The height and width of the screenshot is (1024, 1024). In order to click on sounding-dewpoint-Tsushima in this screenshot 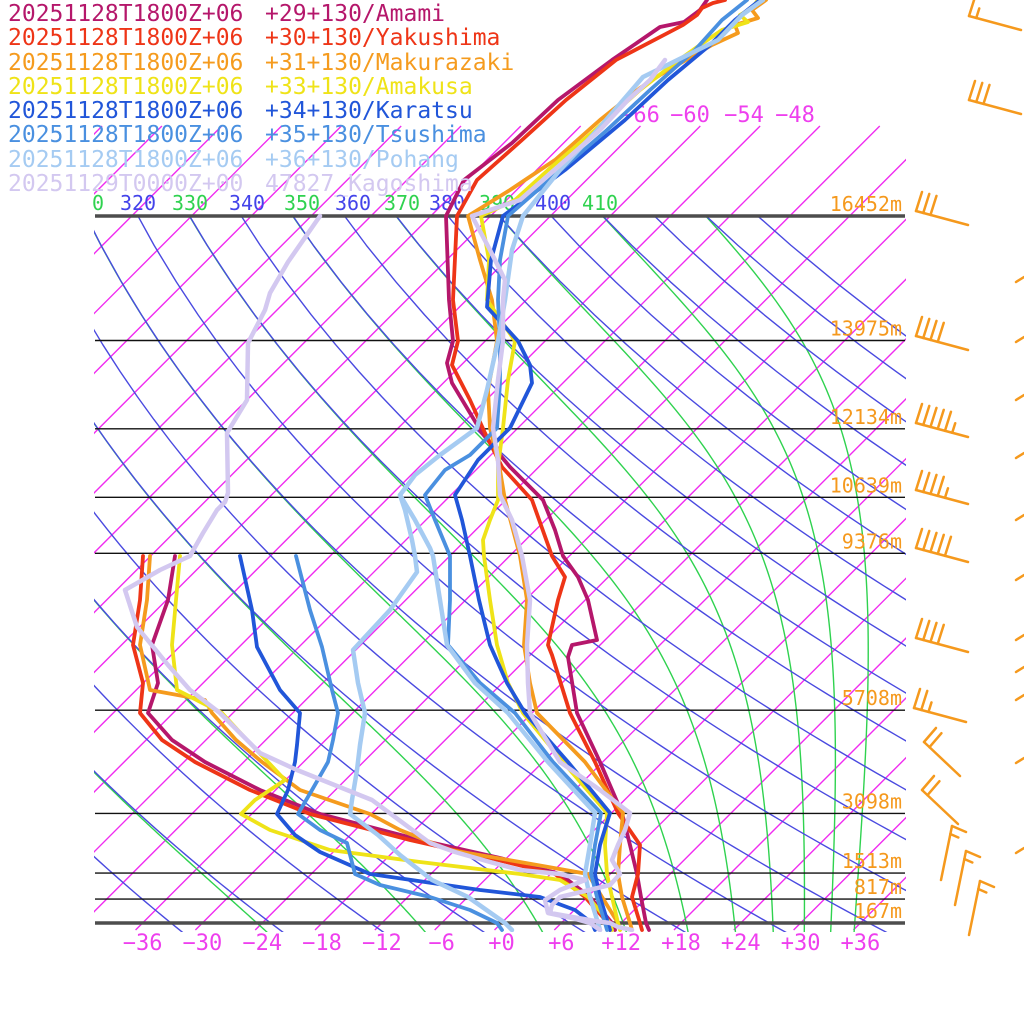, I will do `click(399, 743)`.